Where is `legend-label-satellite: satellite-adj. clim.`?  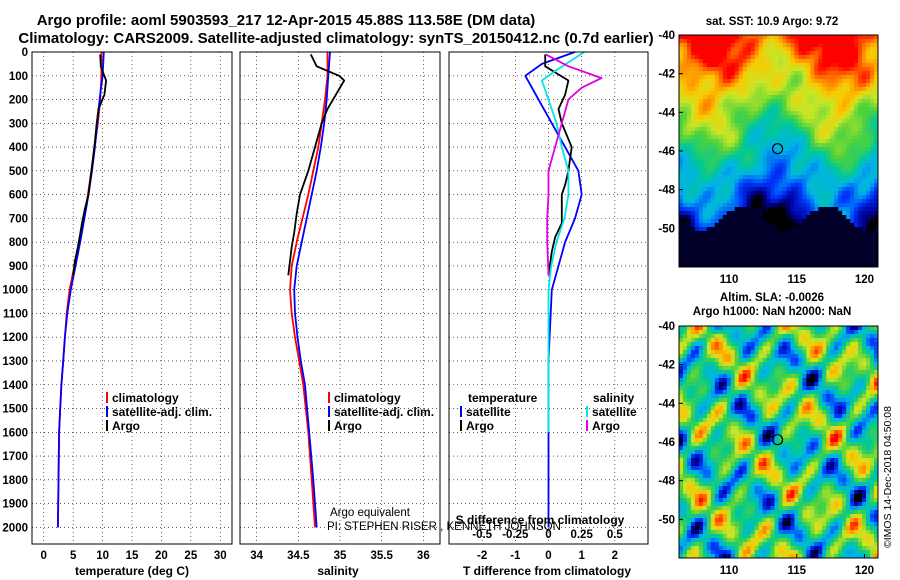 legend-label-satellite: satellite-adj. clim. is located at coordinates (162, 412).